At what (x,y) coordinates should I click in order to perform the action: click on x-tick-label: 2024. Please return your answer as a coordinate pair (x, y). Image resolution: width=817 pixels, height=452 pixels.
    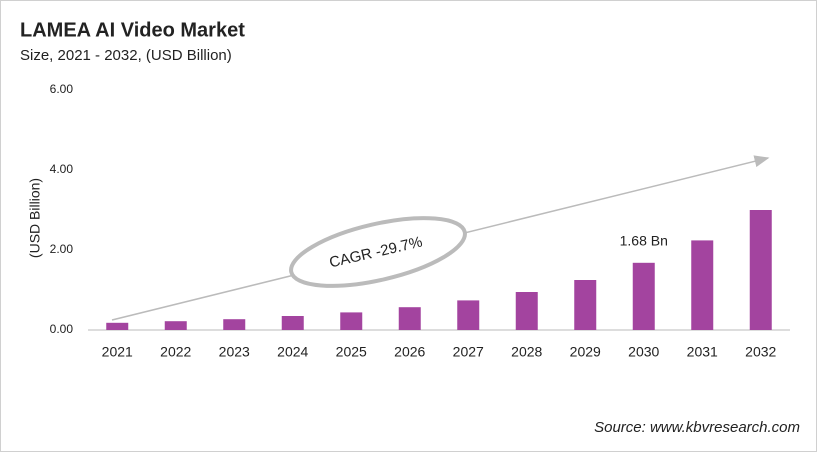
    Looking at the image, I should click on (292, 352).